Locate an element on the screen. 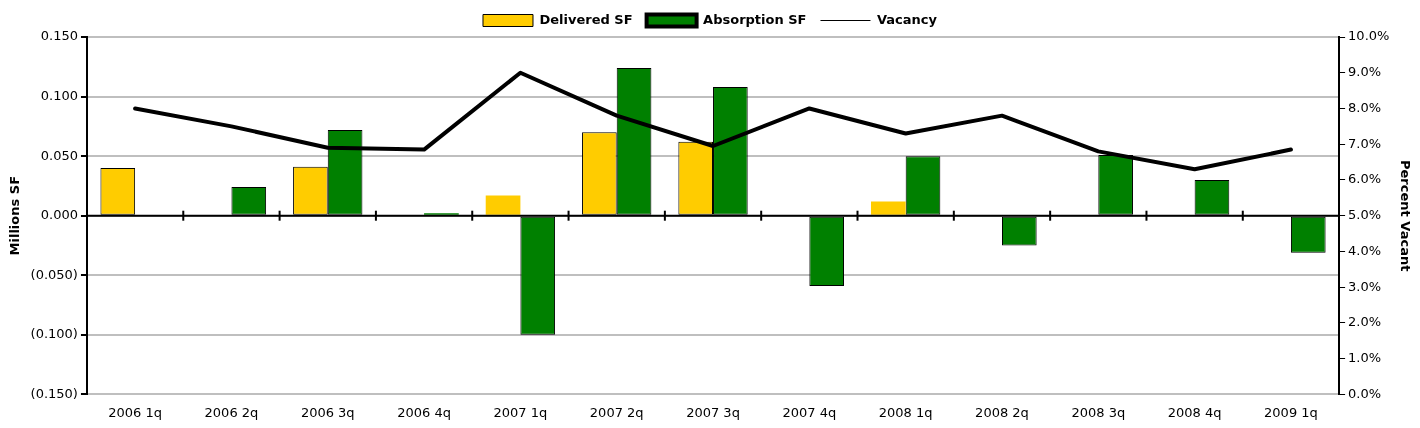 The image size is (1420, 428). x-tick-label: 2007 3q is located at coordinates (713, 412).